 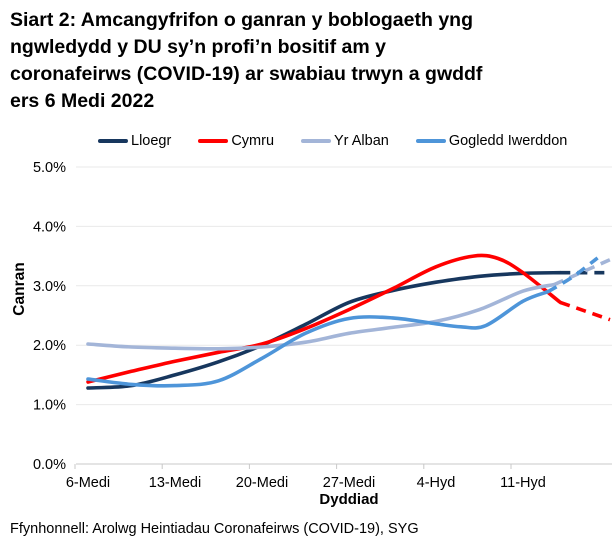 What do you see at coordinates (82, 101) in the screenshot?
I see `chart-title-line: ers 6 Medi 2022` at bounding box center [82, 101].